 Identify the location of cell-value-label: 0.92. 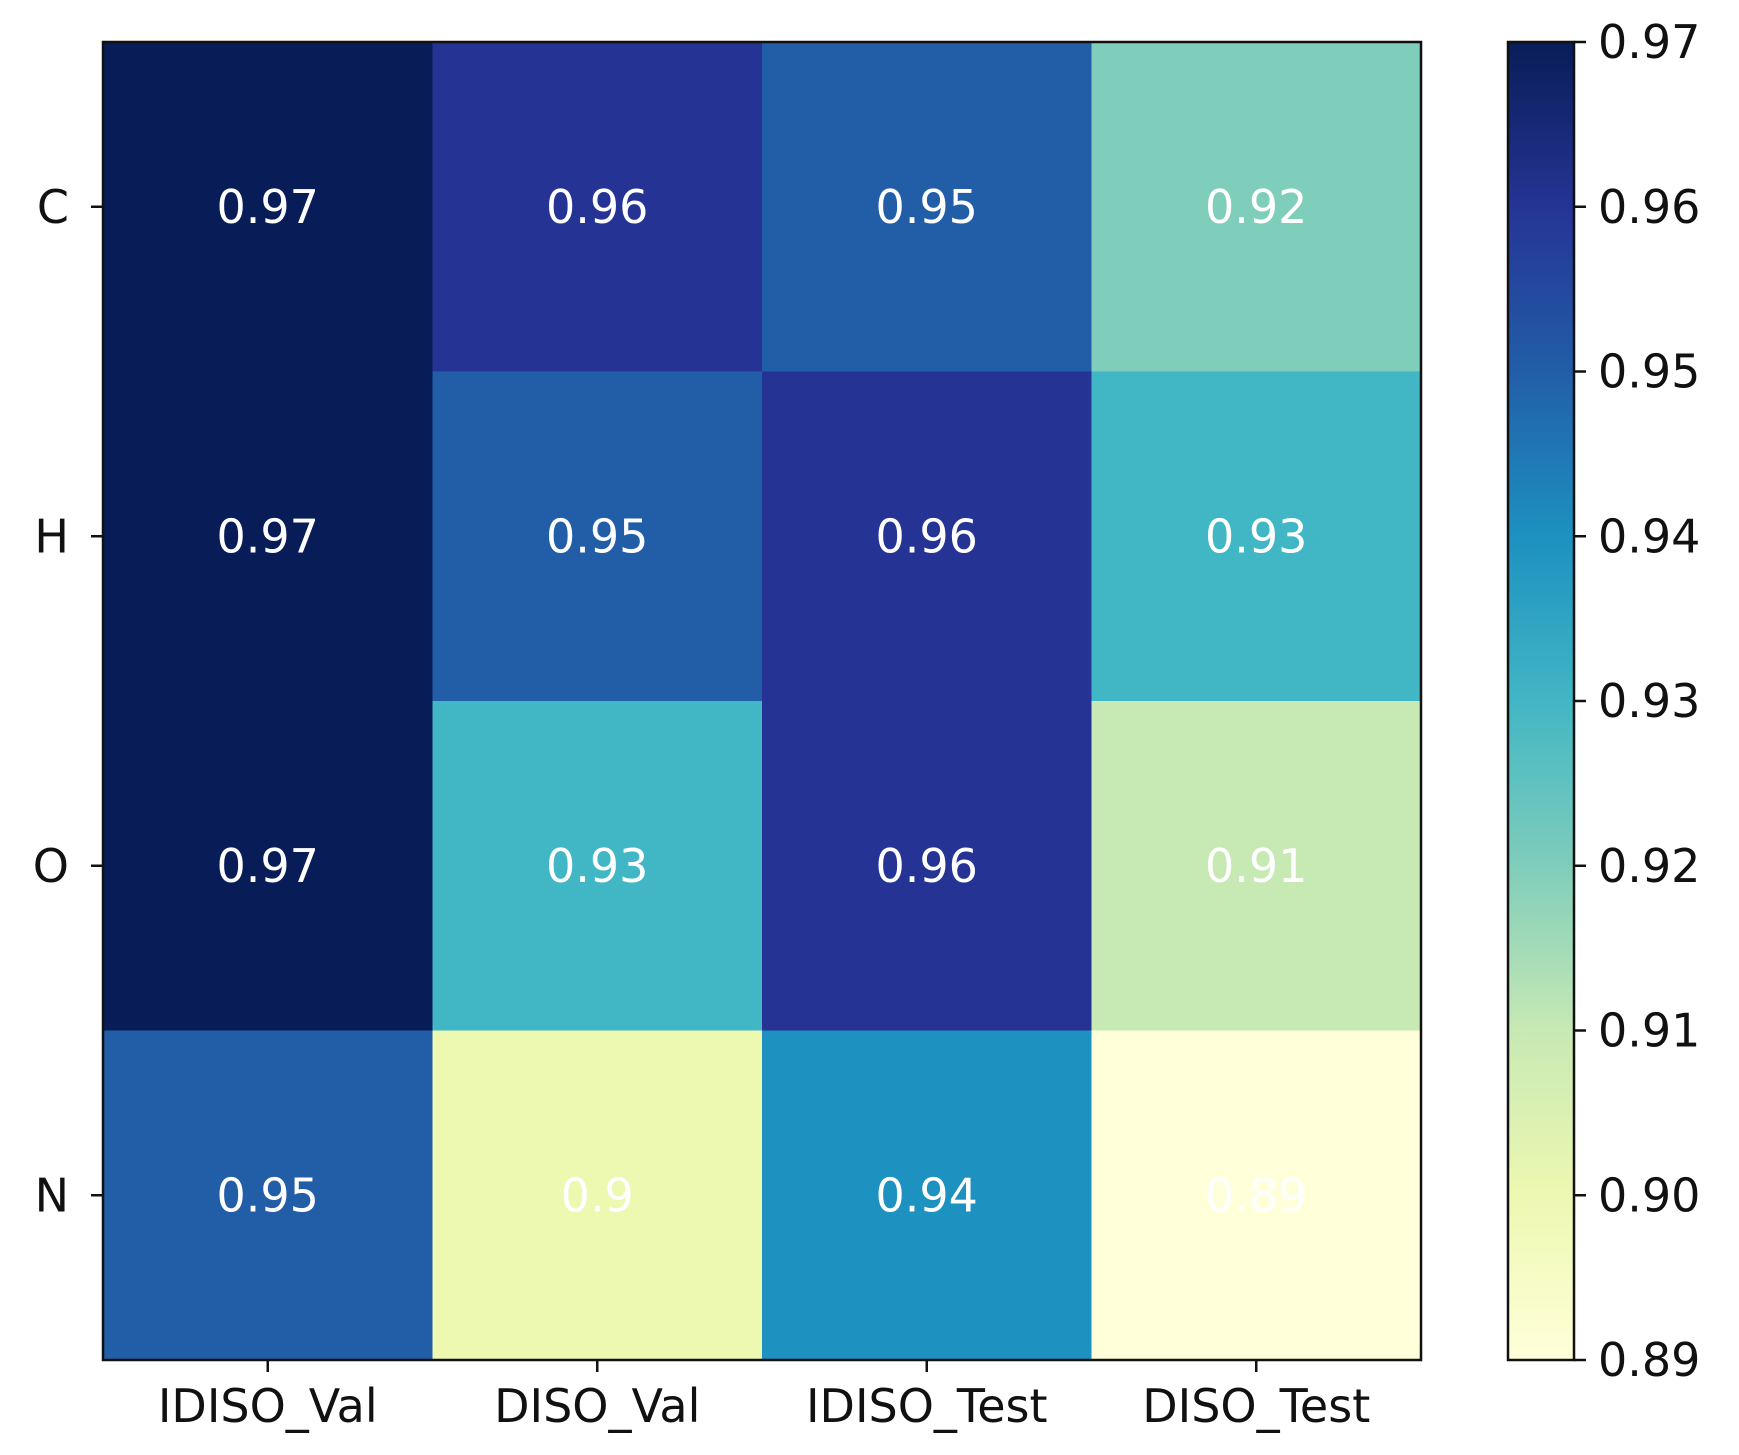
(1256, 207).